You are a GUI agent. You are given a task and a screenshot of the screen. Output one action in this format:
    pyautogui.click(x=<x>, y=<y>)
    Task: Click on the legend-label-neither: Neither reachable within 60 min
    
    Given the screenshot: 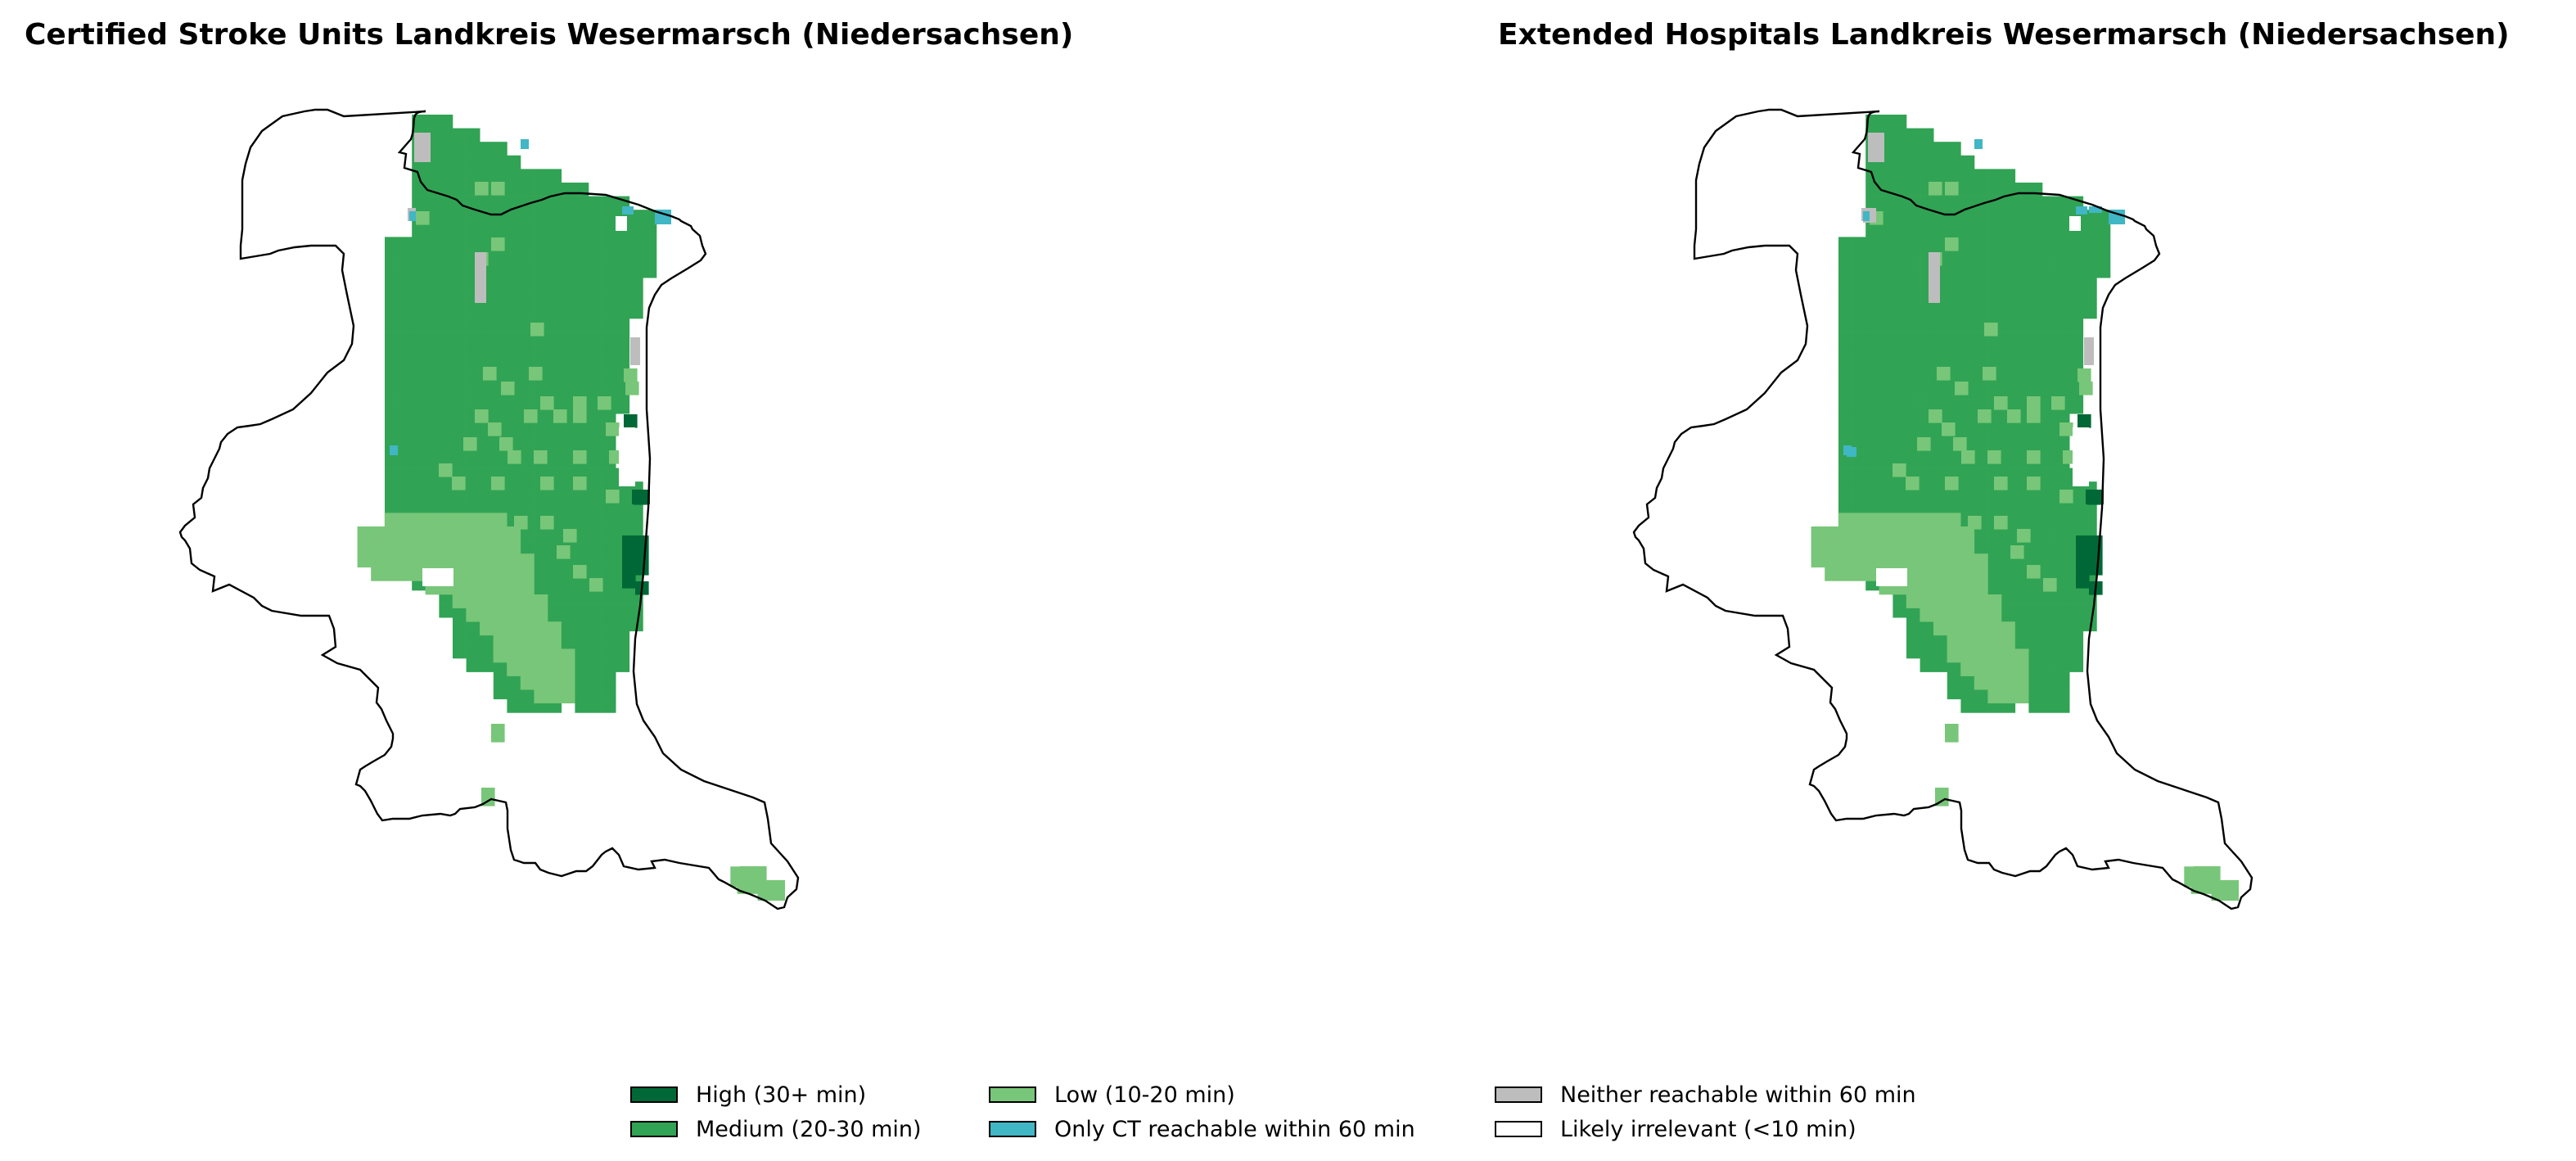 What is the action you would take?
    pyautogui.click(x=1738, y=1095)
    